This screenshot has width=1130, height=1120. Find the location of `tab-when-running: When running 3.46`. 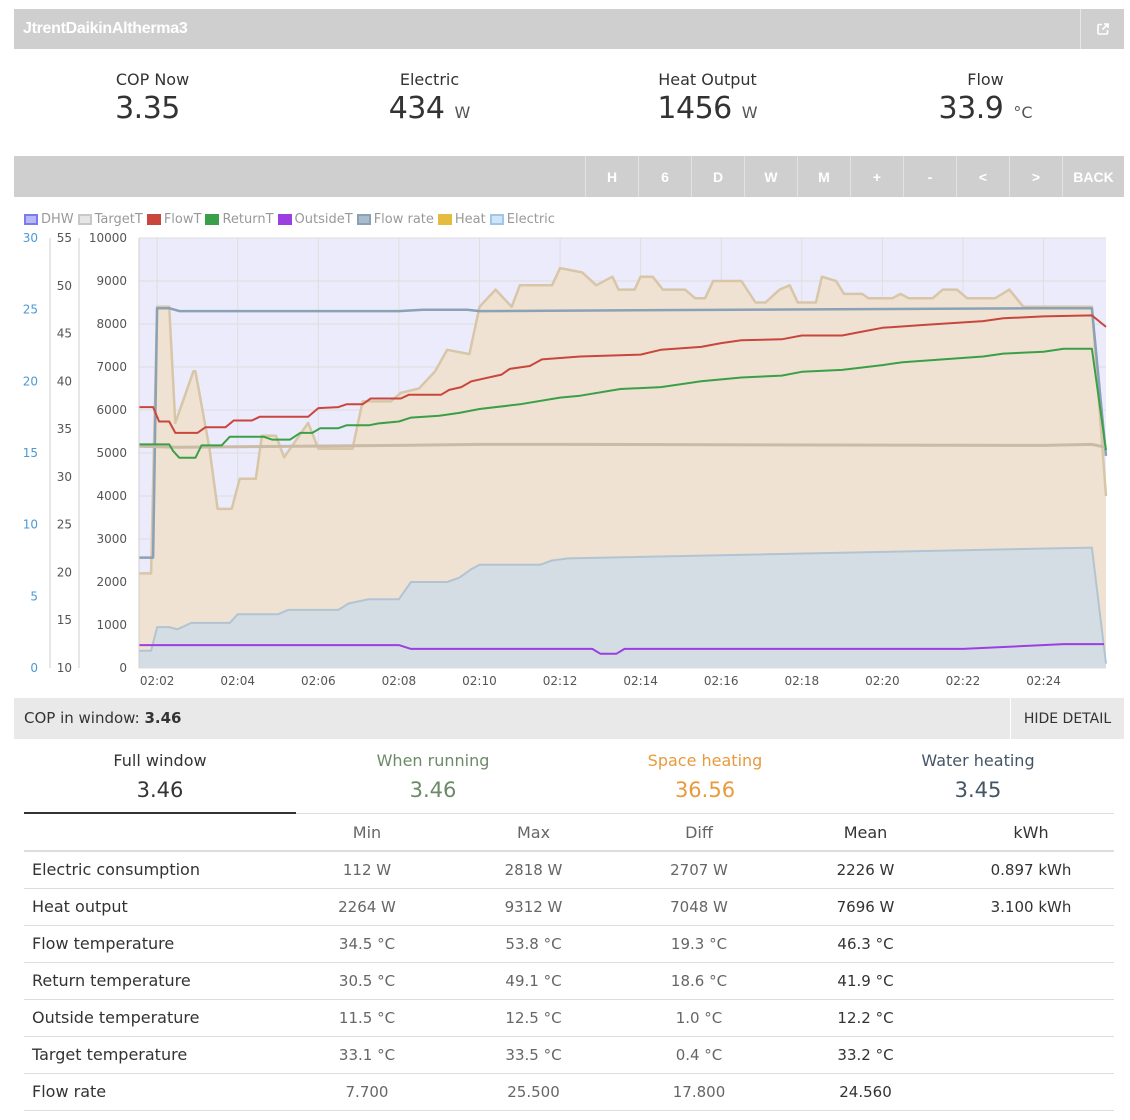

tab-when-running: When running 3.46 is located at coordinates (433, 778).